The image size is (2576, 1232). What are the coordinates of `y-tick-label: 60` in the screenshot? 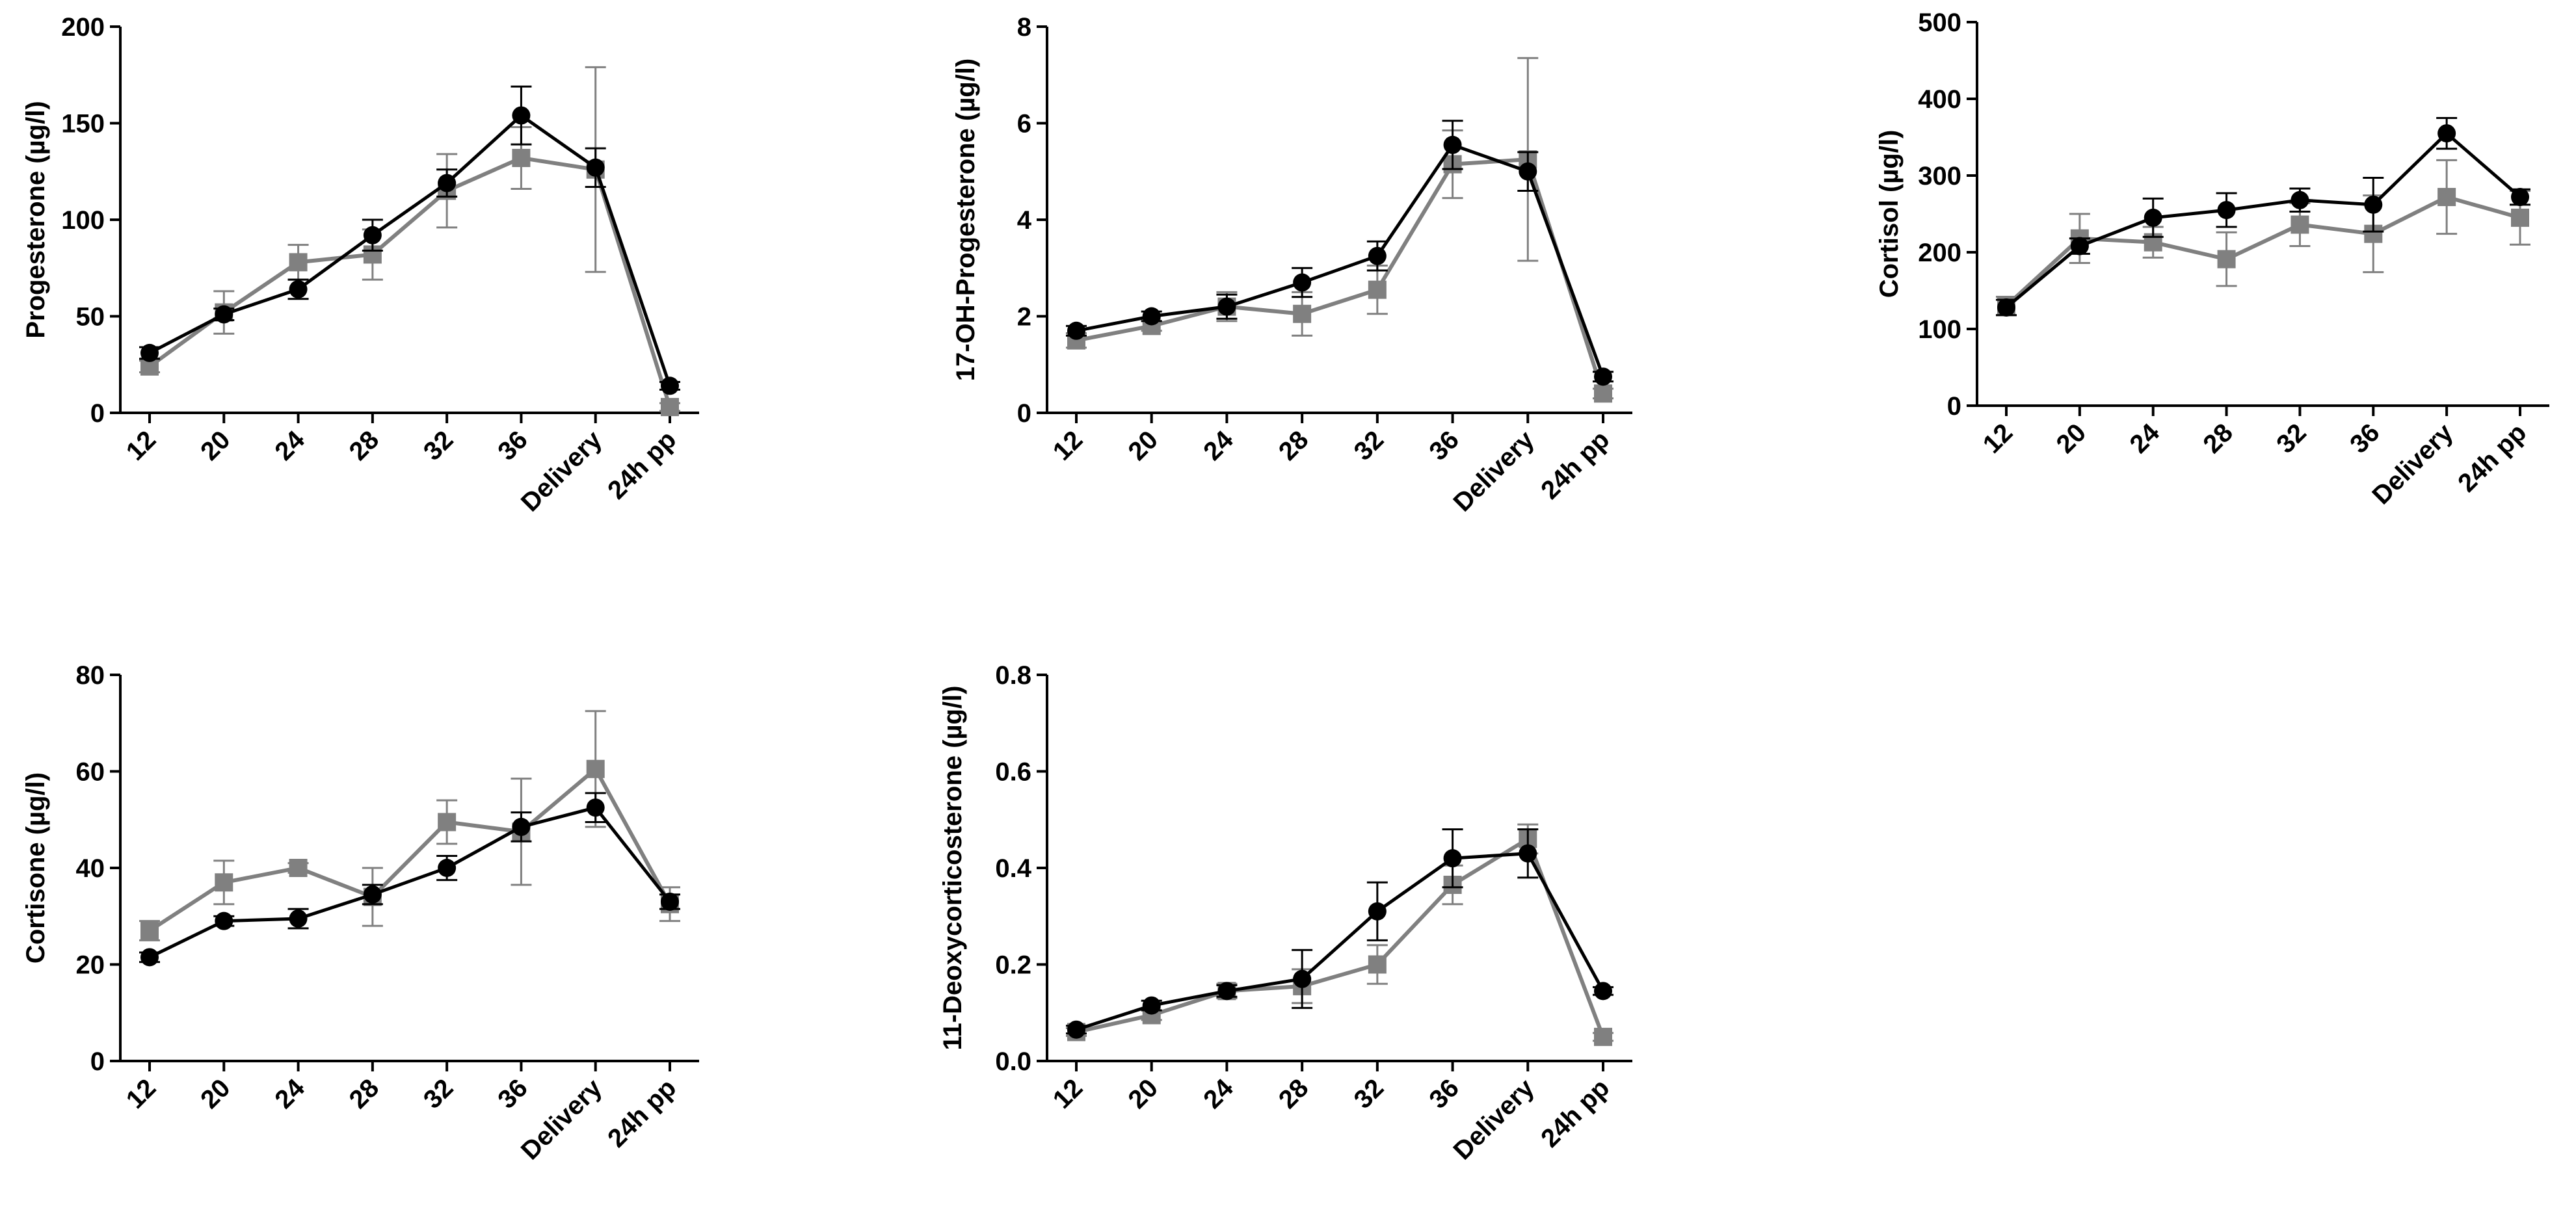 It's located at (90, 773).